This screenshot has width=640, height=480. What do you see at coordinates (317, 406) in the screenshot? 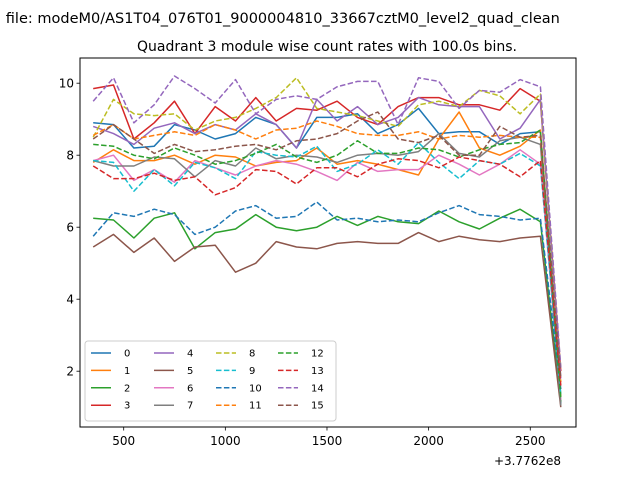
I see `legend-label-15: 15` at bounding box center [317, 406].